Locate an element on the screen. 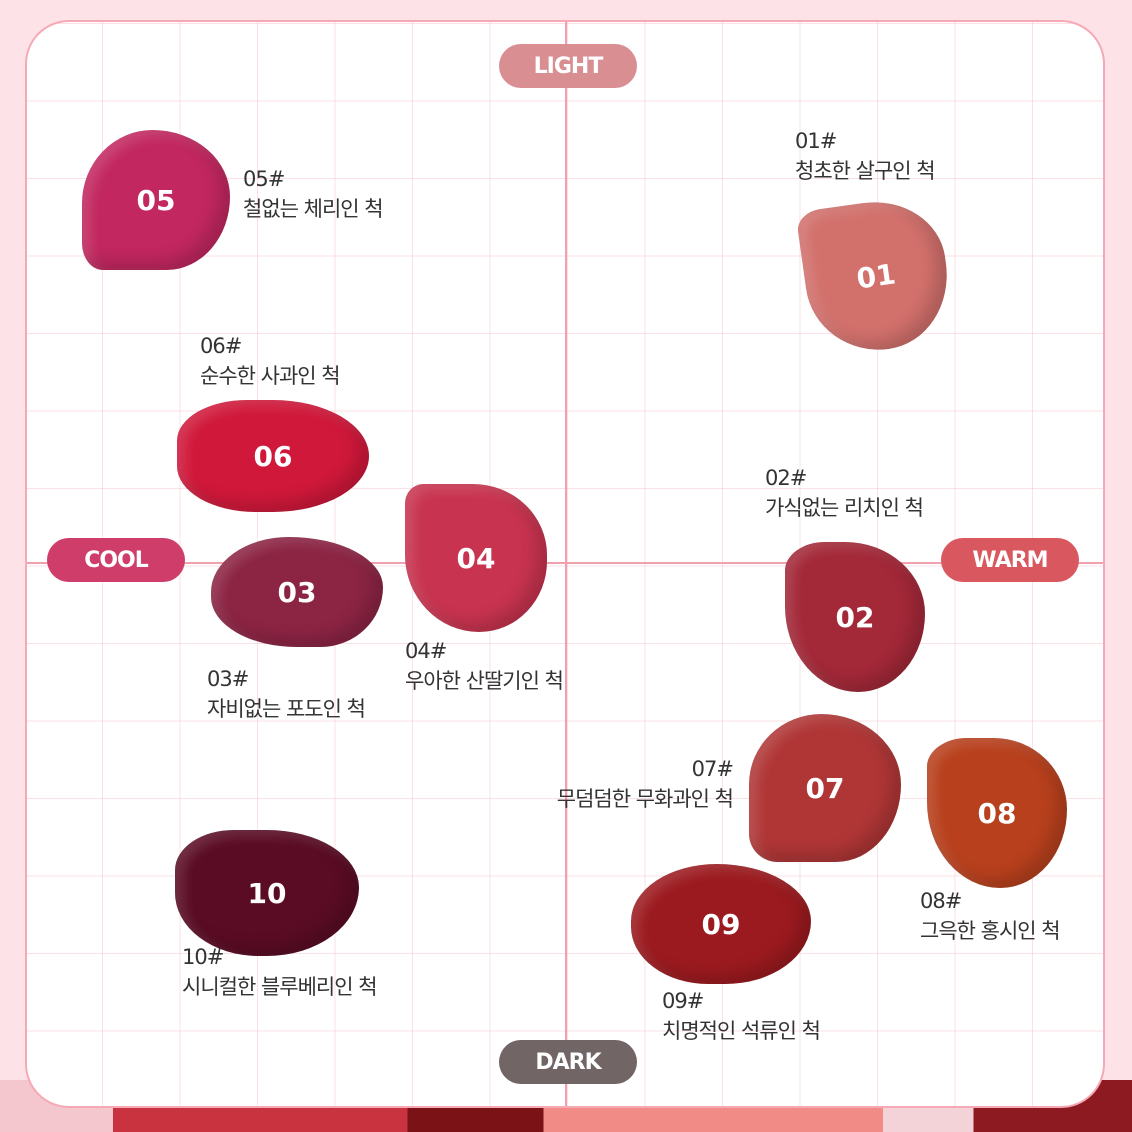 The width and height of the screenshot is (1132, 1132). shade-code: 07# is located at coordinates (712, 769).